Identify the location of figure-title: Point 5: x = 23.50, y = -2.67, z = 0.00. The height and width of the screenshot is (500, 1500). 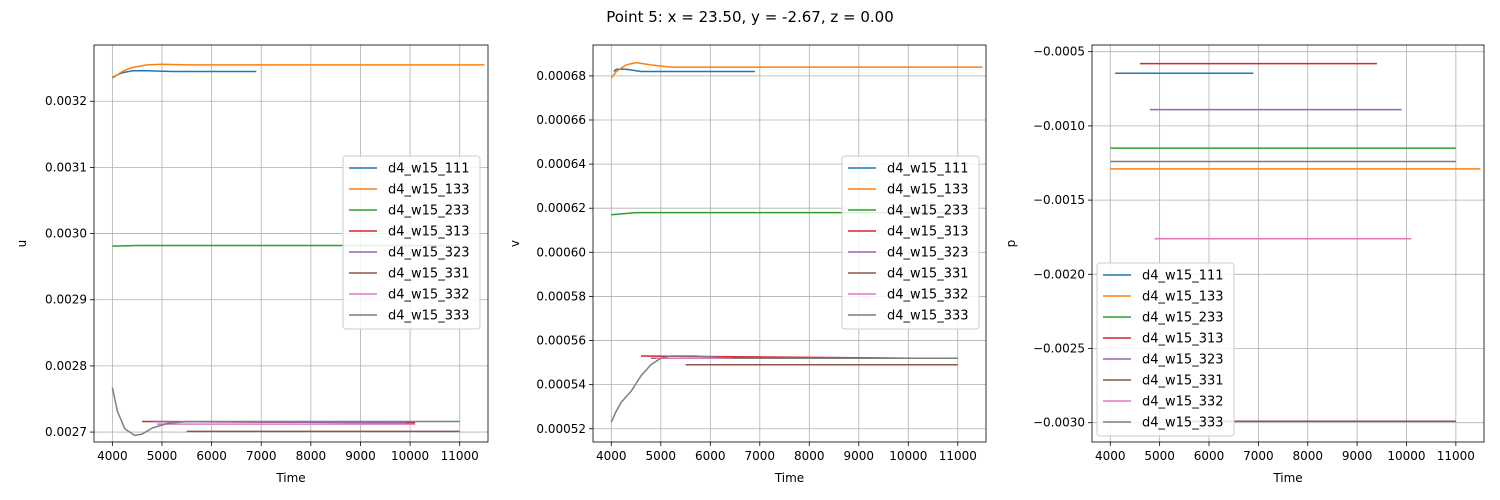
(750, 17).